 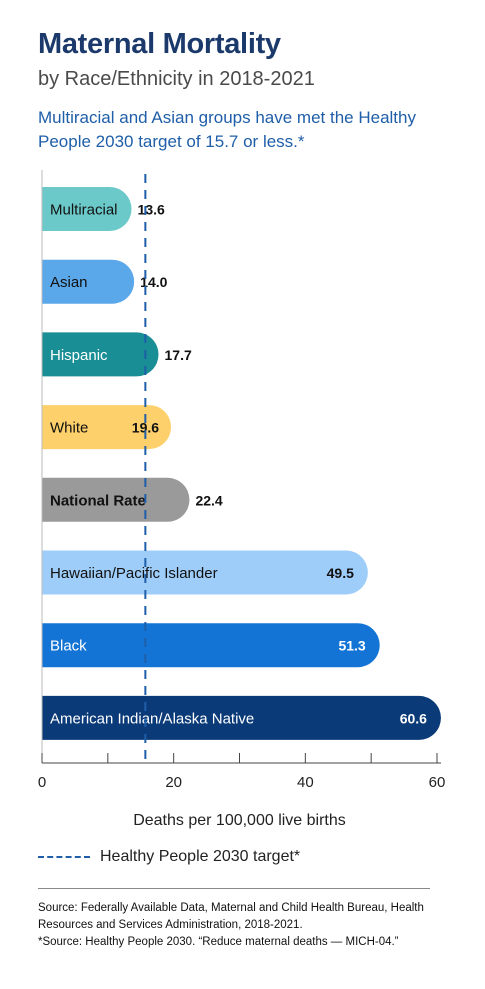 What do you see at coordinates (145, 428) in the screenshot?
I see `value-label: 19.6` at bounding box center [145, 428].